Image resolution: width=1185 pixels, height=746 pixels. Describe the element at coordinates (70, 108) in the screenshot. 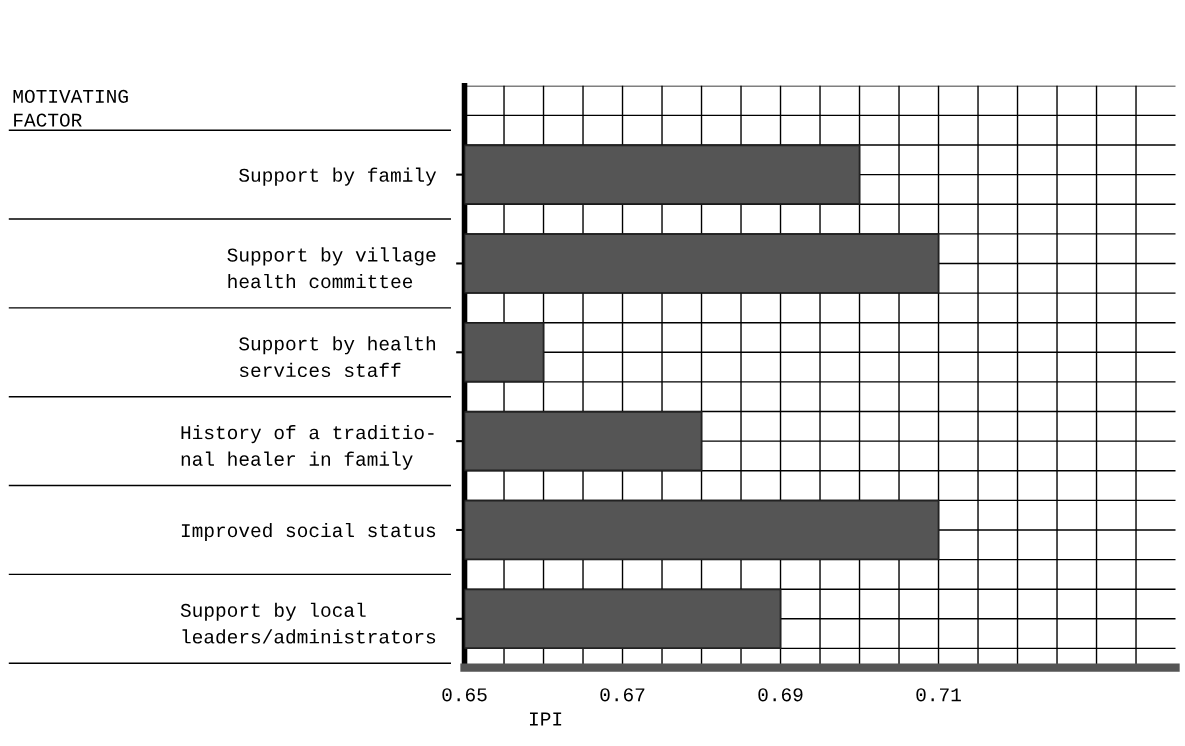

I see `text: MOTIVATING FACTOR` at that location.